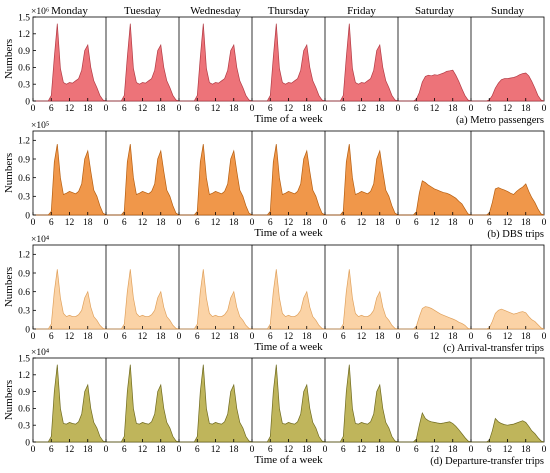  What do you see at coordinates (24, 427) in the screenshot?
I see `y-tick-label: 0.3` at bounding box center [24, 427].